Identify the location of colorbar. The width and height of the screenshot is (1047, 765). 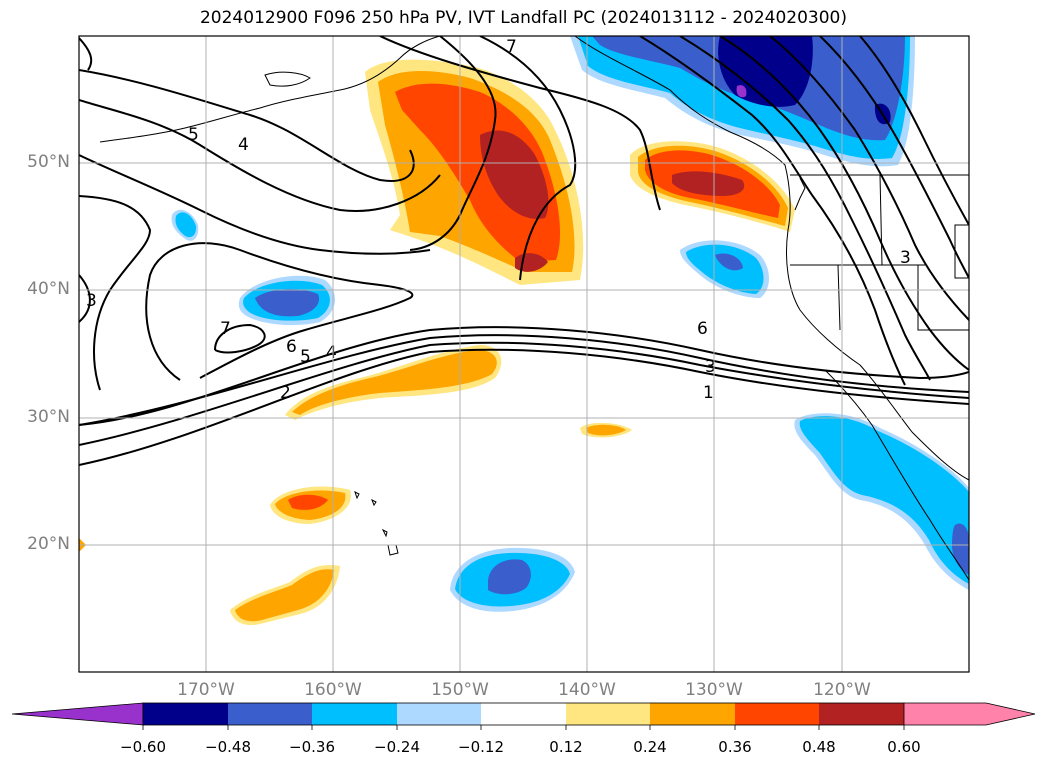
(523, 716).